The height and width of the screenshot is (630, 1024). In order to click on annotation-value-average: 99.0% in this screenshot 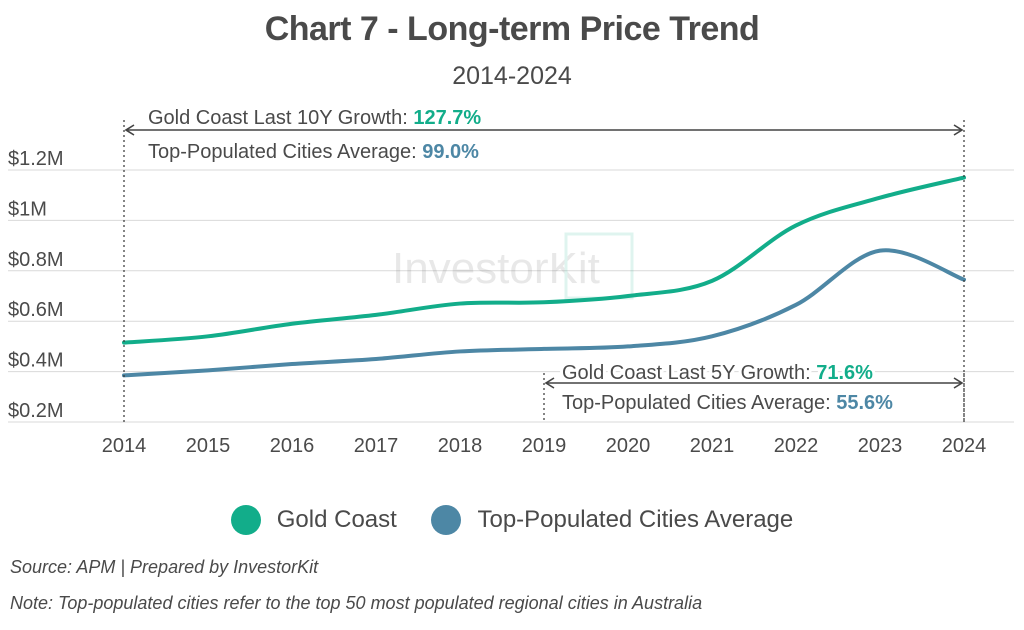, I will do `click(450, 152)`.